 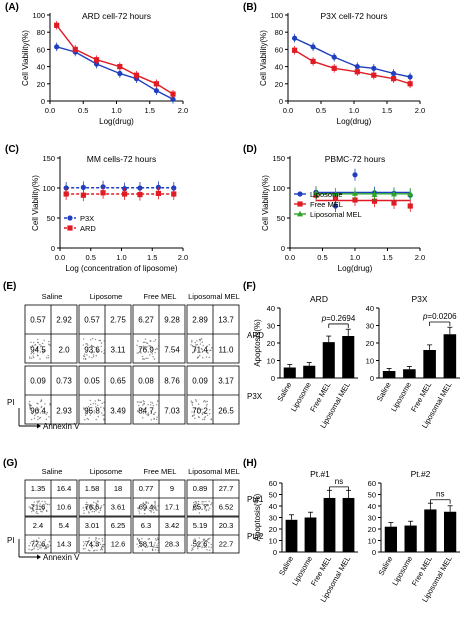 I want to click on y-tick-label: 80, so click(x=41, y=32).